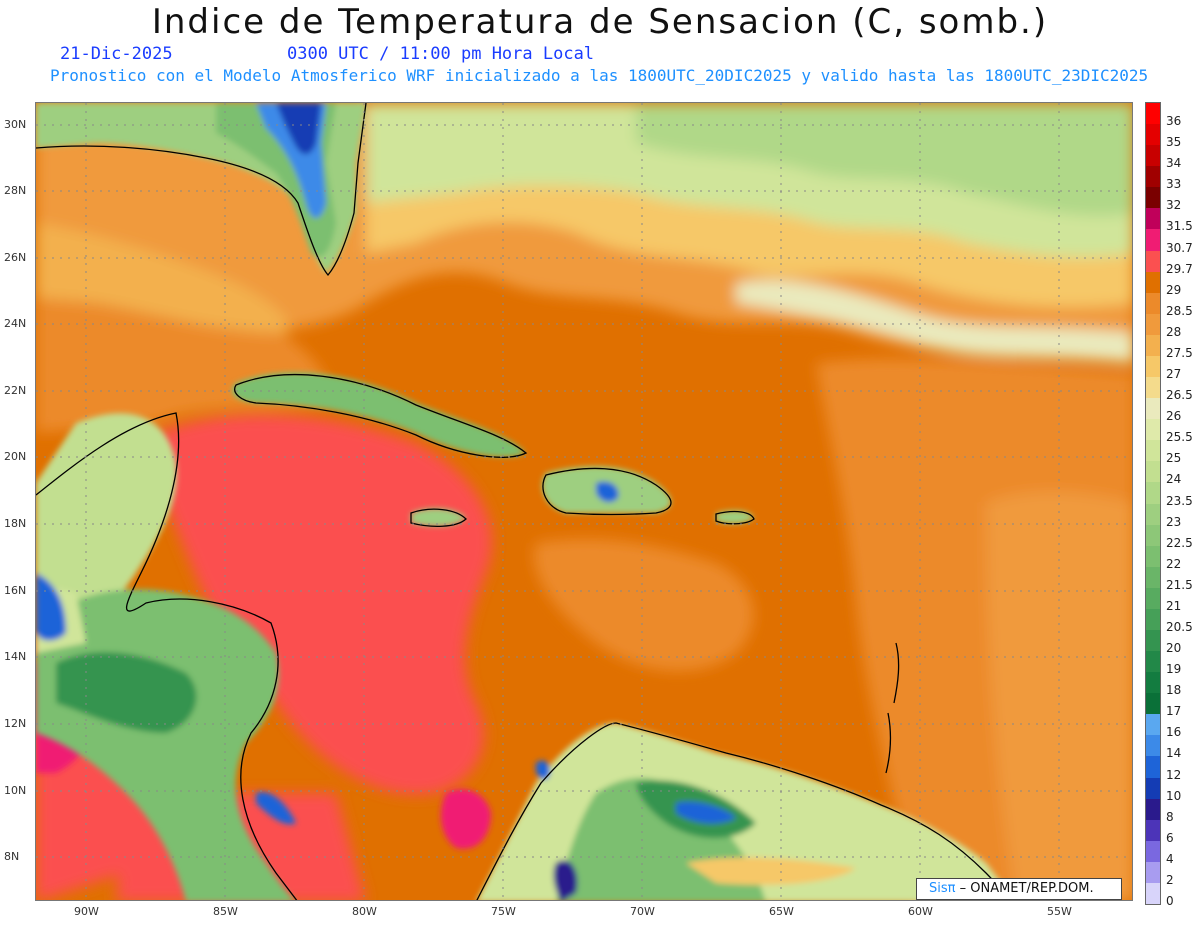 Image resolution: width=1200 pixels, height=927 pixels. What do you see at coordinates (1174, 521) in the screenshot?
I see `colorbar-label: 23` at bounding box center [1174, 521].